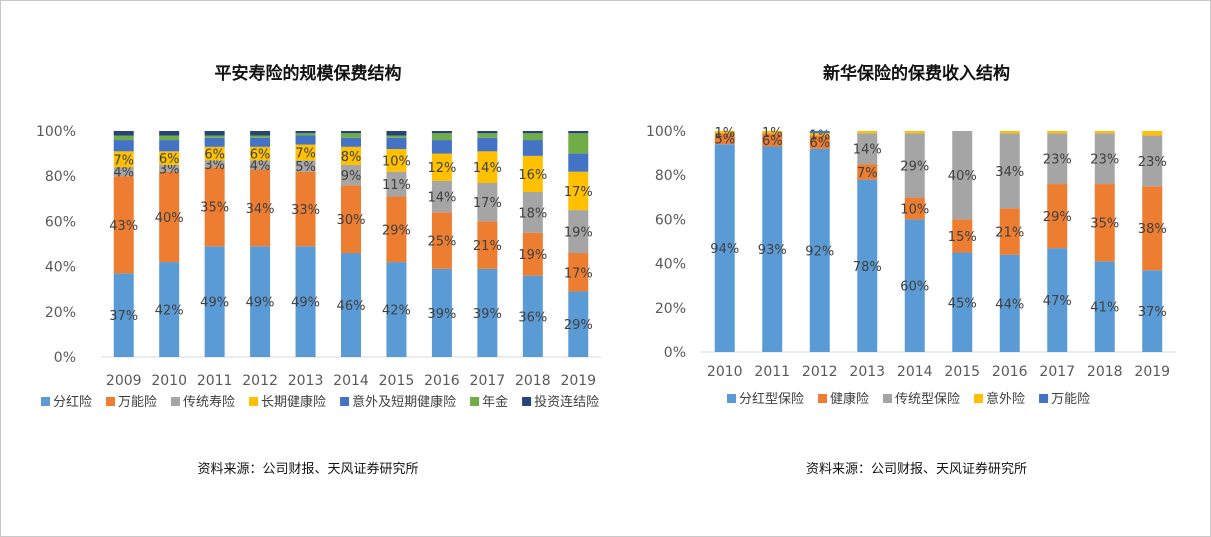 The height and width of the screenshot is (537, 1211). Describe the element at coordinates (351, 157) in the screenshot. I see `data-label: 8%` at that location.